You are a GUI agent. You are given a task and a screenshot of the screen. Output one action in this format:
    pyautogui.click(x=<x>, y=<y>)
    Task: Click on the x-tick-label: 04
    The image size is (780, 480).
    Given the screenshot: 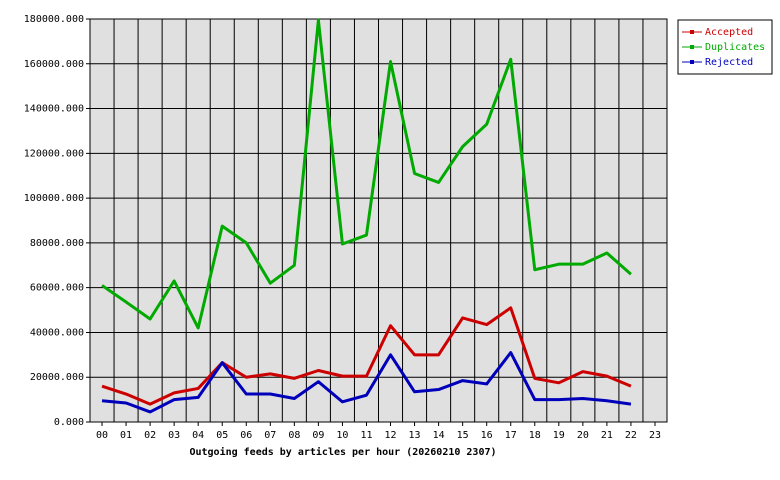 What is the action you would take?
    pyautogui.click(x=198, y=435)
    